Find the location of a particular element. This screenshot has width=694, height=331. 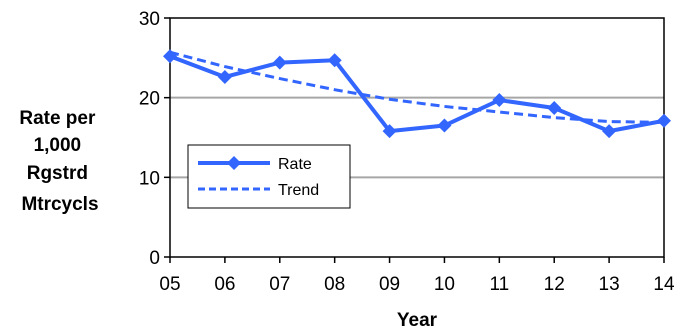

x-tick-label-05: 05 is located at coordinates (169, 284).